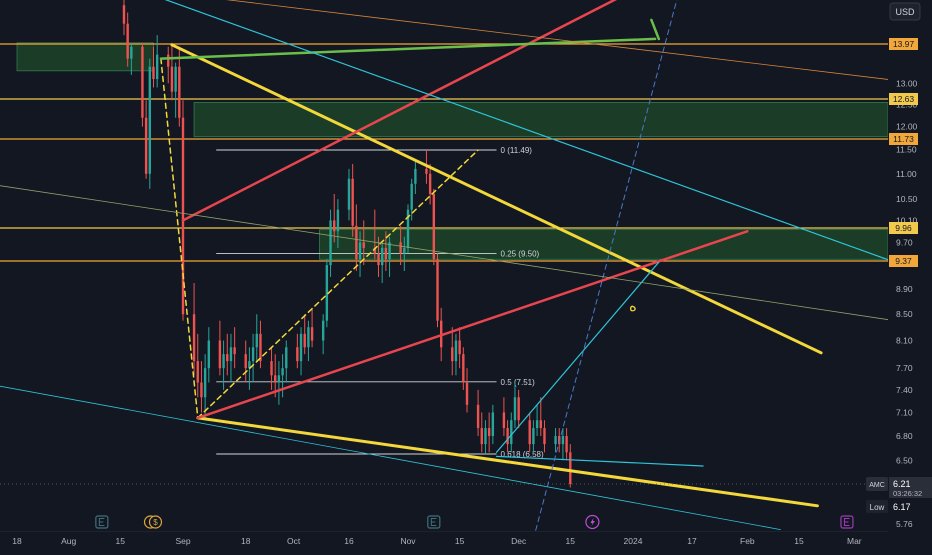 This screenshot has height=555, width=932. I want to click on low-value-badge, so click(910, 506).